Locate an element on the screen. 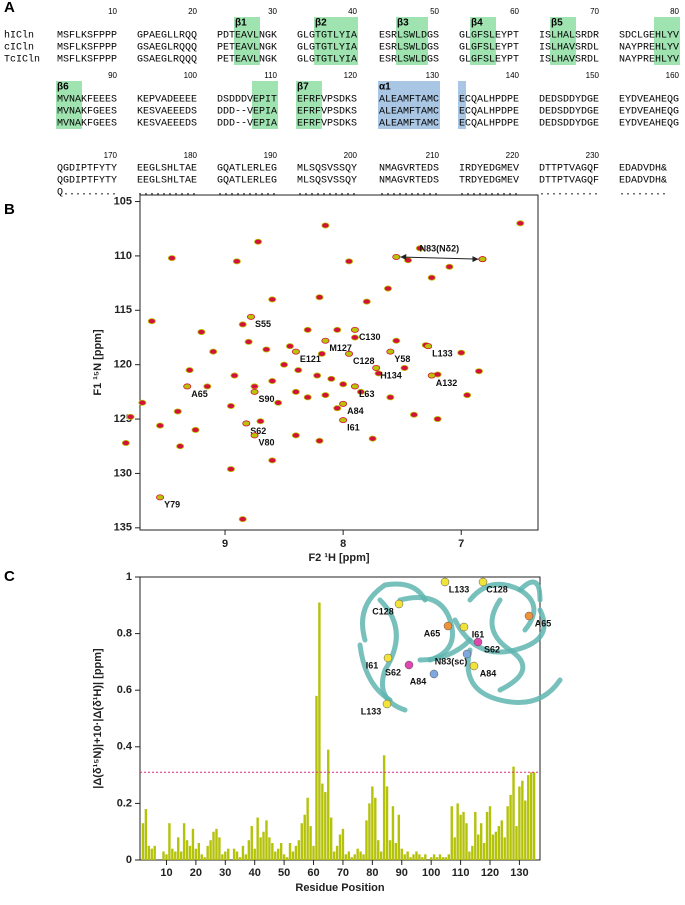  sequence-chunk: EFRFVPSDKS is located at coordinates (327, 112).